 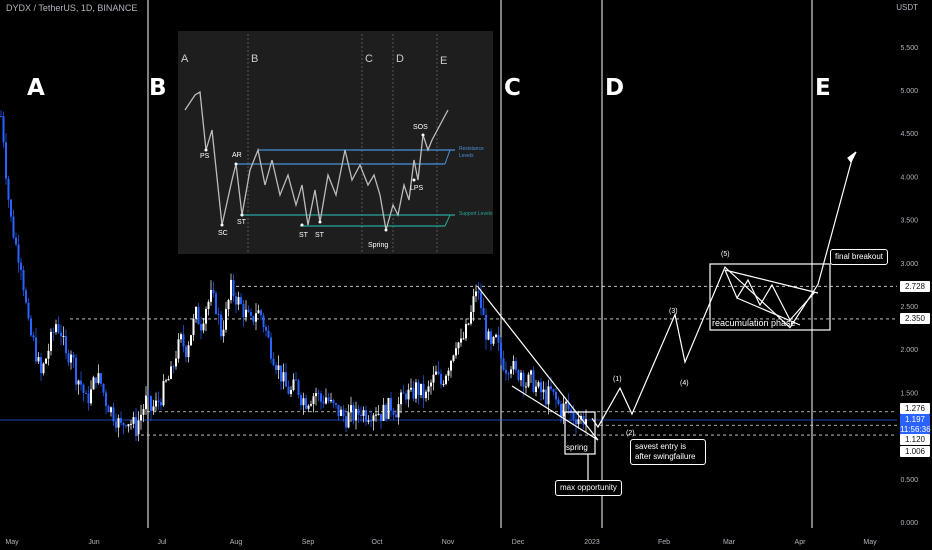 What do you see at coordinates (588, 488) in the screenshot?
I see `max-opportunity-label: max opportunity` at bounding box center [588, 488].